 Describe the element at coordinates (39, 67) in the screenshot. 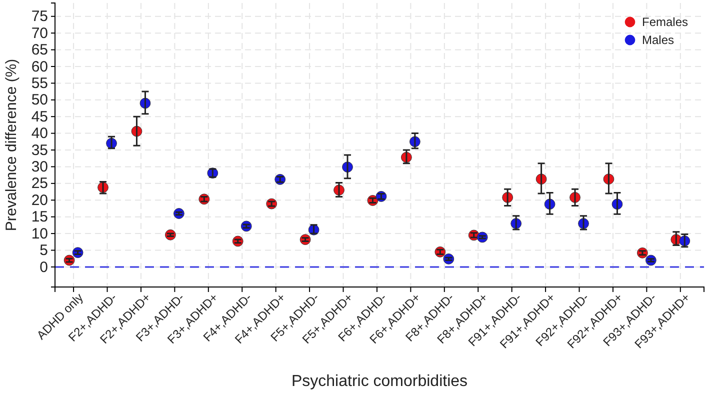

I see `y-tick-label: 60` at that location.